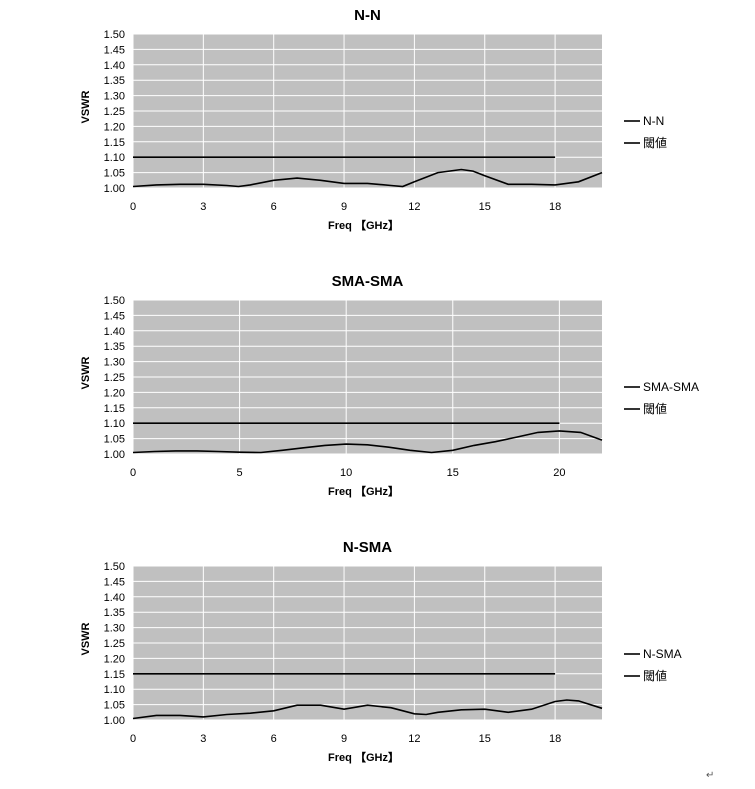 The height and width of the screenshot is (789, 755). Describe the element at coordinates (559, 473) in the screenshot. I see `x-tick-label: 20` at that location.